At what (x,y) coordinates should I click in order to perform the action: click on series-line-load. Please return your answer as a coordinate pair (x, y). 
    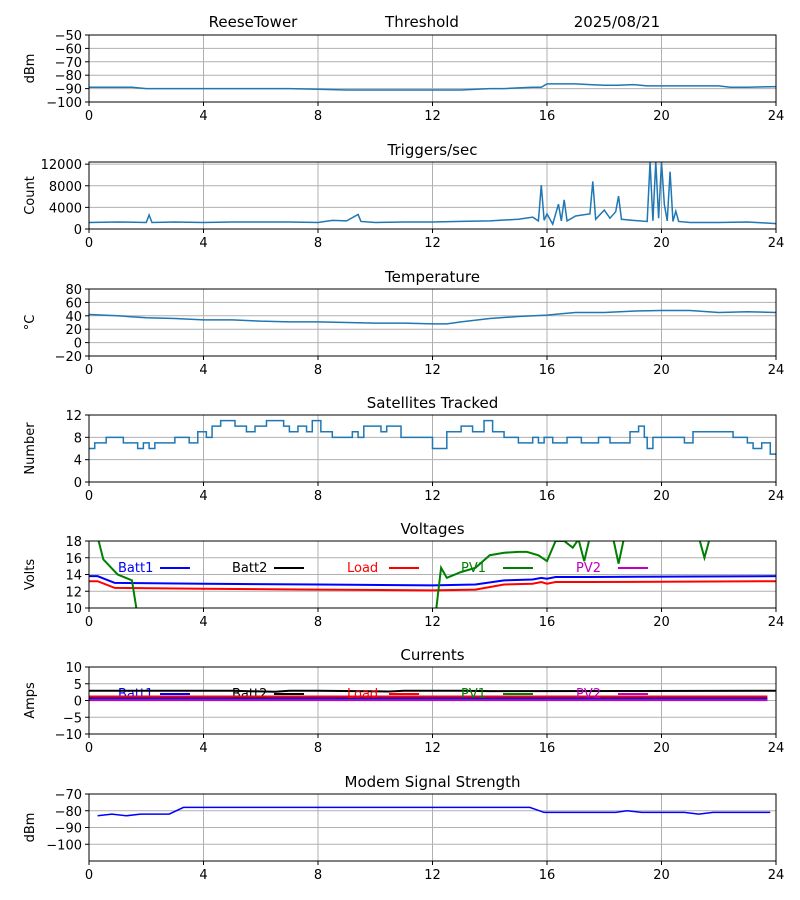
    Looking at the image, I should click on (432, 586).